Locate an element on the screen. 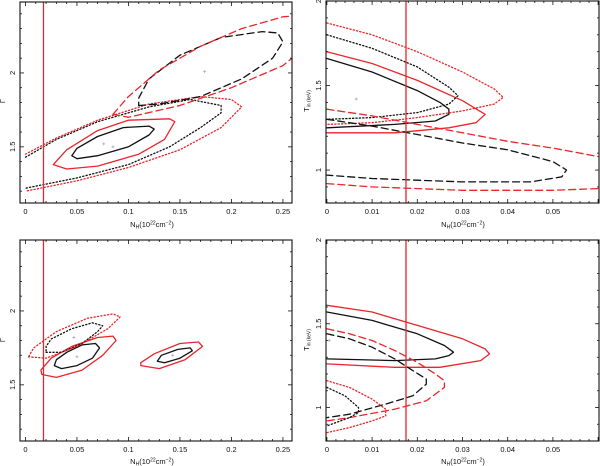 The image size is (600, 466). x-axis-label-bottom-right: NH(1022cm−2) is located at coordinates (463, 461).